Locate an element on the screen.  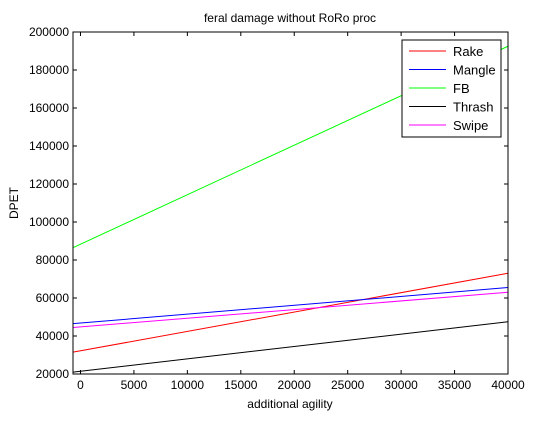
series-line-swipe is located at coordinates (290, 309).